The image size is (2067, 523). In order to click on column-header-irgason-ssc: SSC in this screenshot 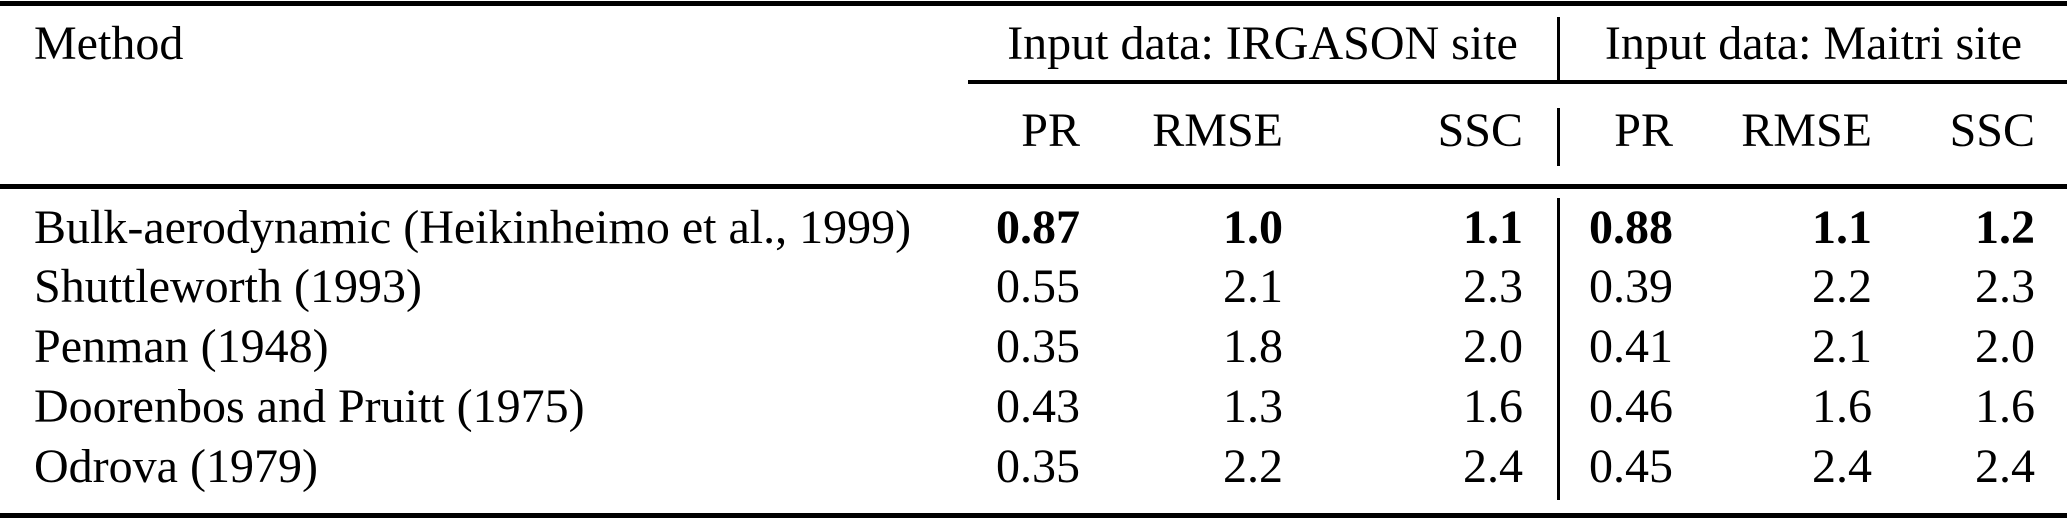, I will do `click(1480, 130)`.